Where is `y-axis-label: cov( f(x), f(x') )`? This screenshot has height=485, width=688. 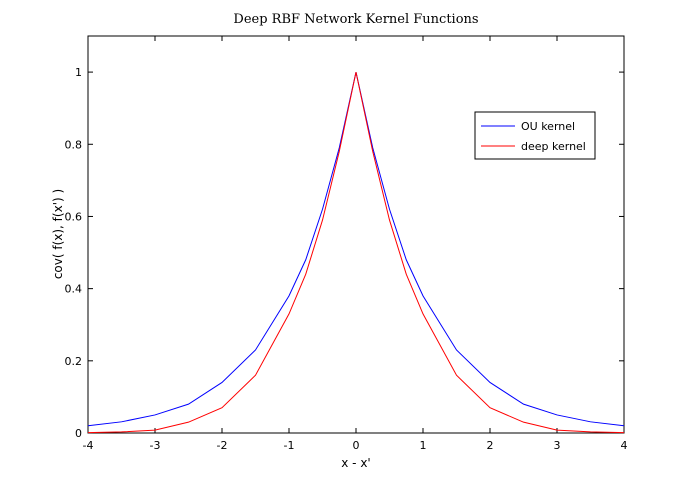
y-axis-label: cov( f(x), f(x') ) is located at coordinates (58, 234).